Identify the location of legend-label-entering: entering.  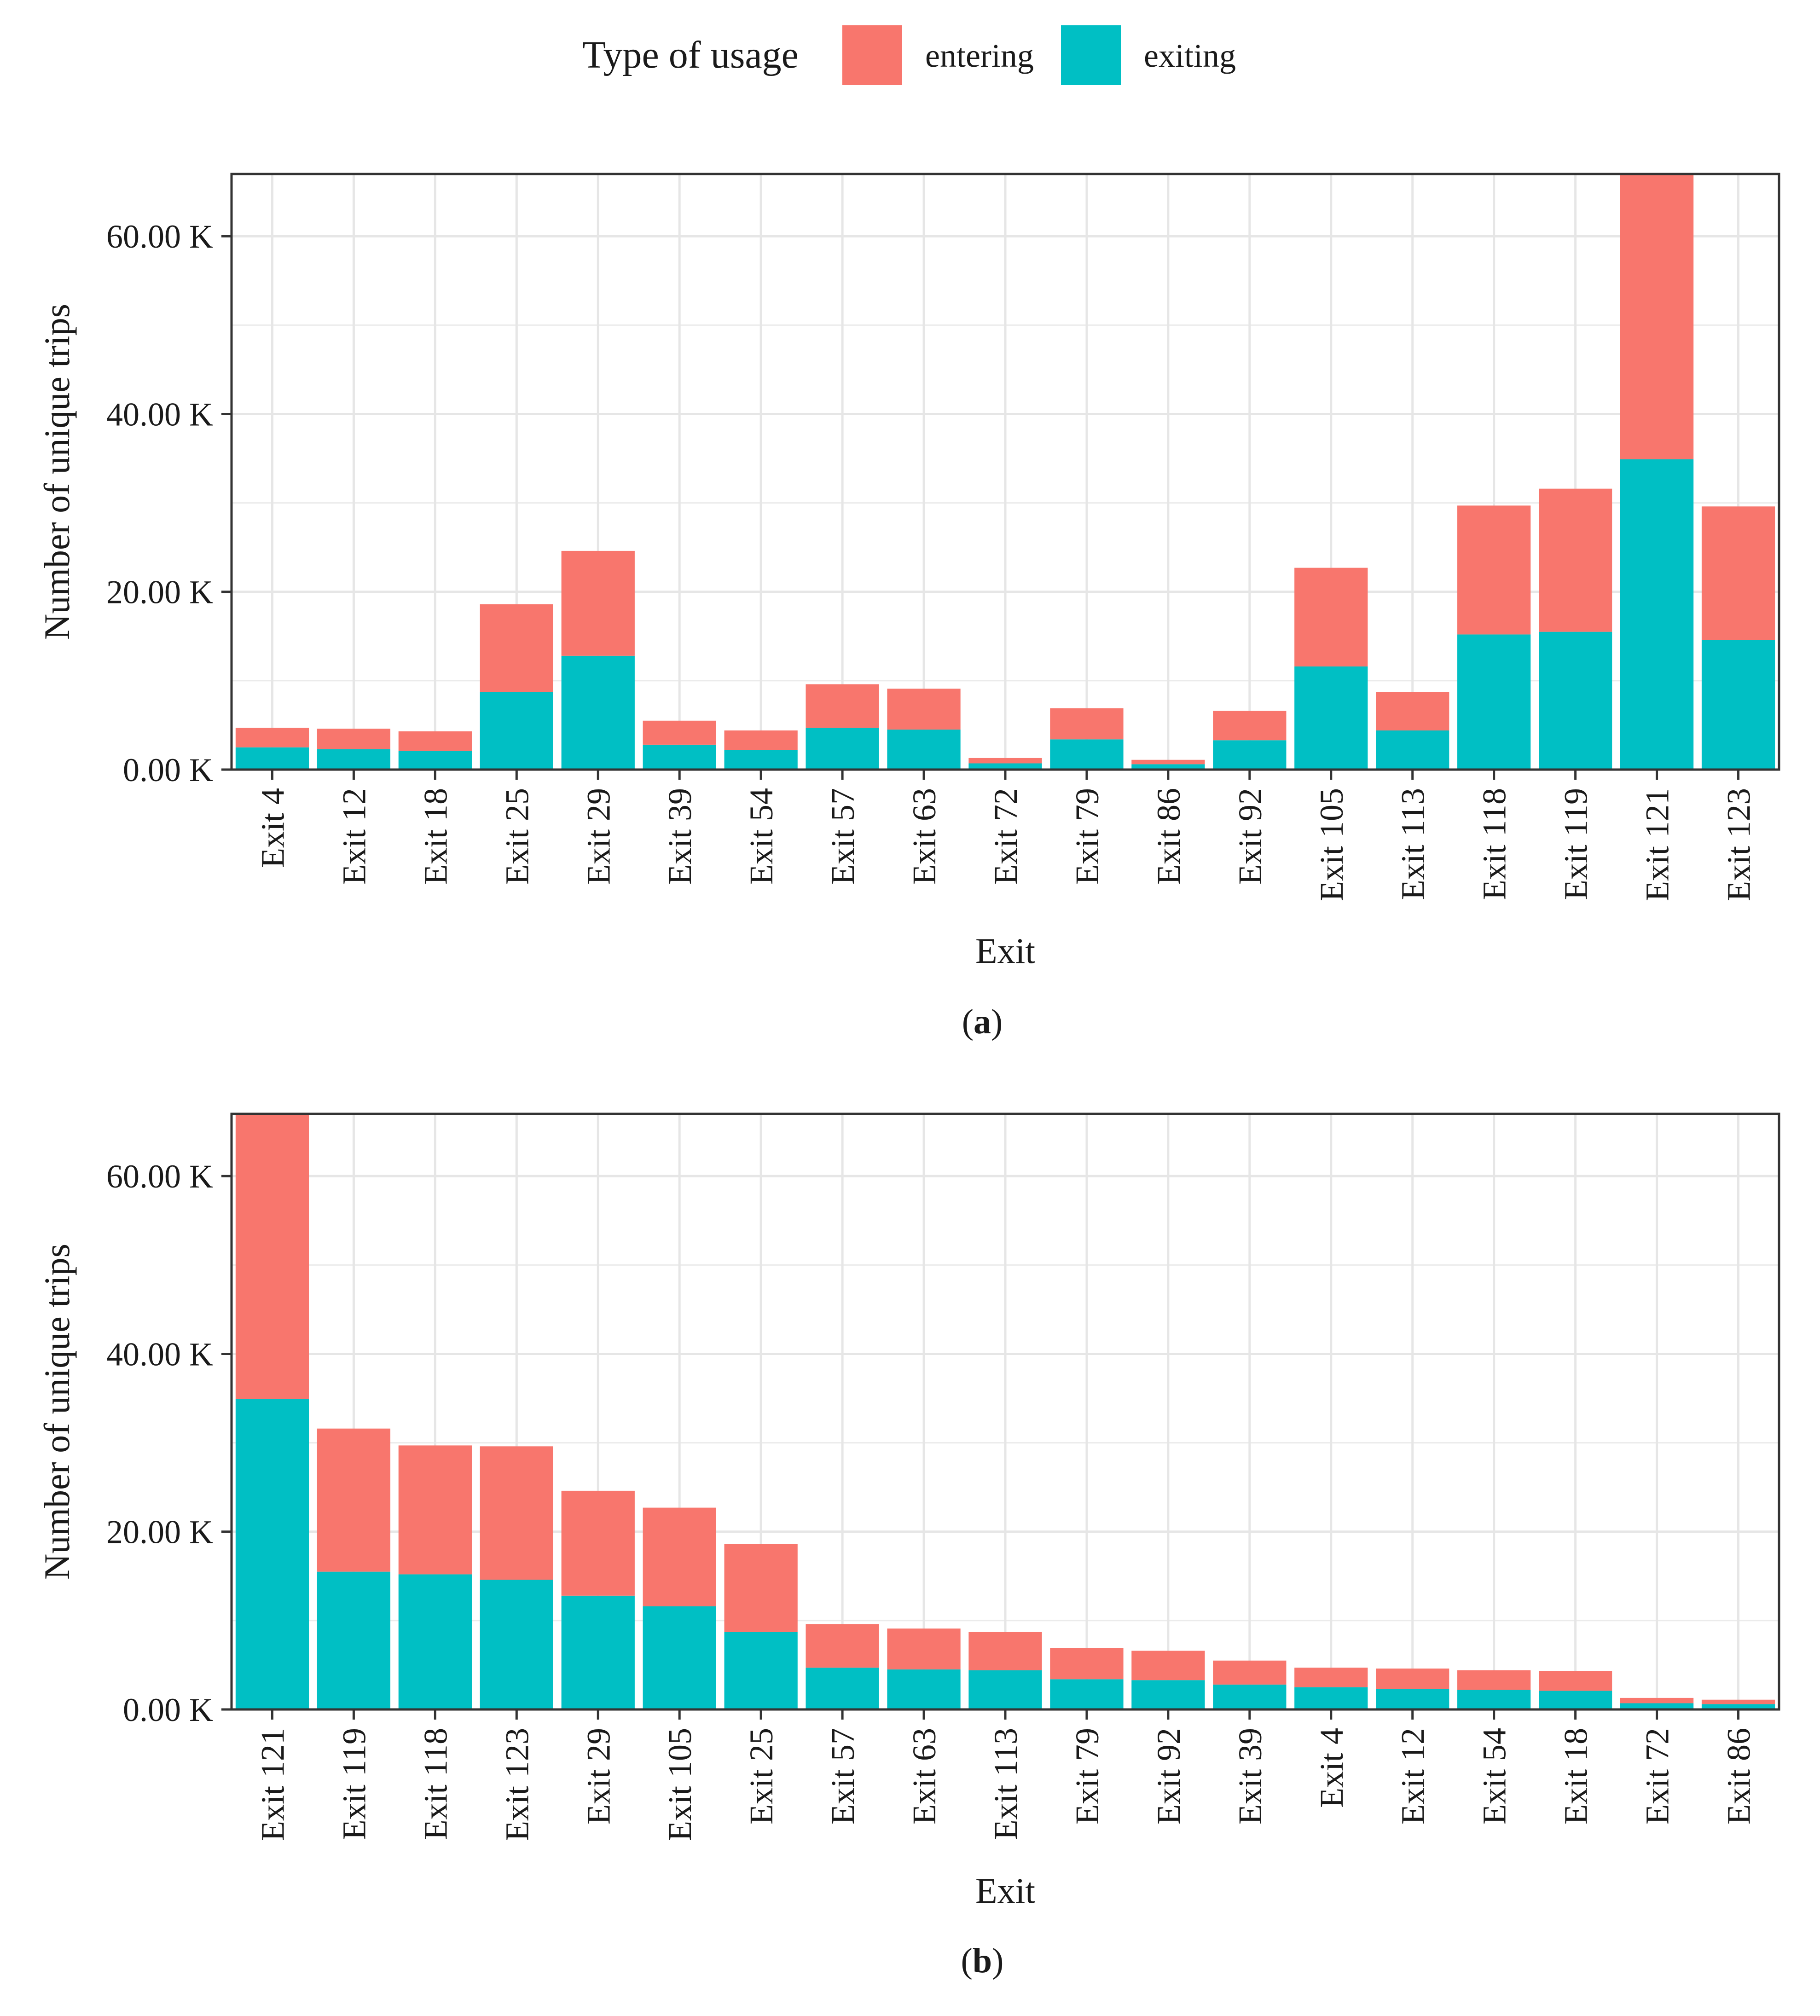
(979, 55).